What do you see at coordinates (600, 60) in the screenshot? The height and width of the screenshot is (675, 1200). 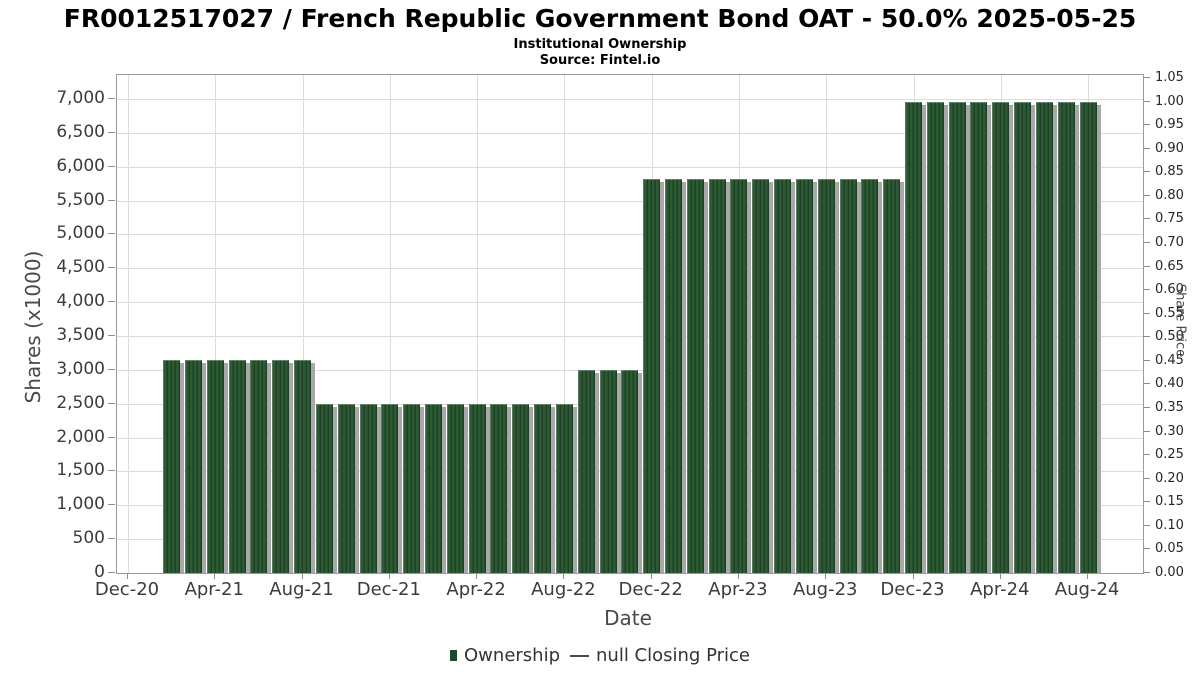 I see `chart-source: Source: Fintel.io` at bounding box center [600, 60].